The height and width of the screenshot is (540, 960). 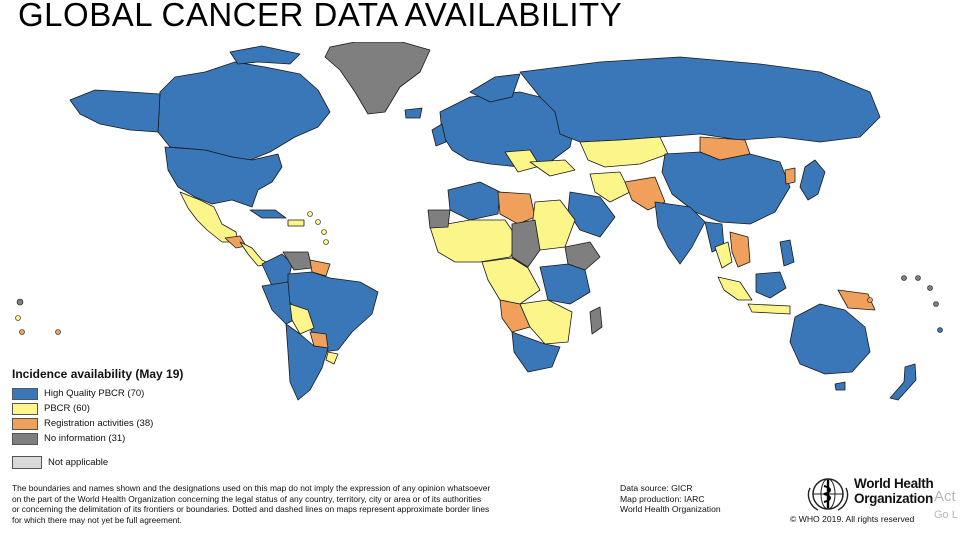 I want to click on legend-item-high-quality: High Quality PBCR (70), so click(x=142, y=393).